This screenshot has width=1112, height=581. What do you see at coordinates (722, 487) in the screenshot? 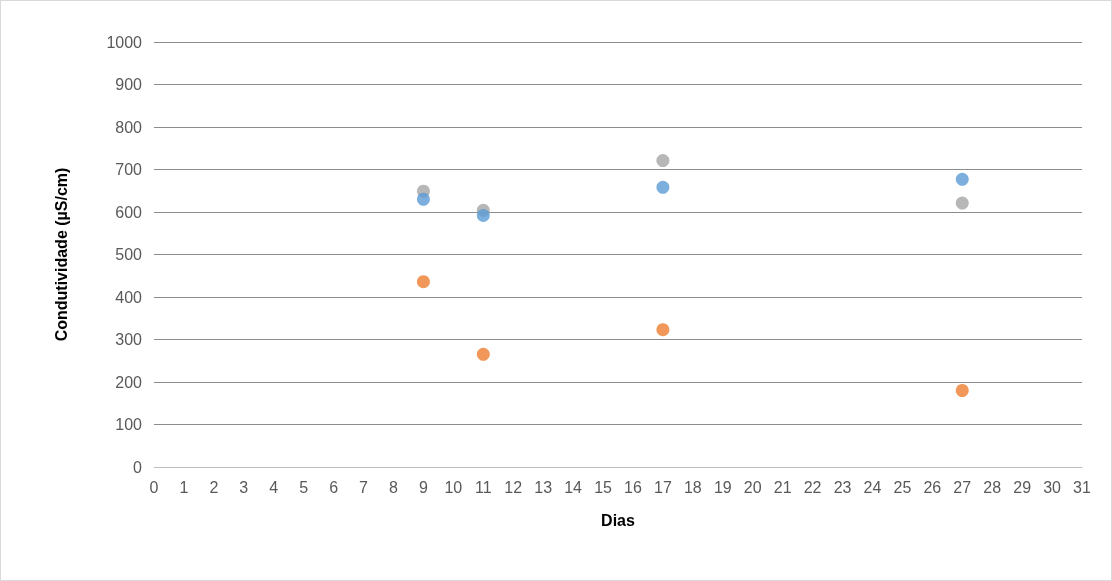
I see `x-tick-label: 19` at bounding box center [722, 487].